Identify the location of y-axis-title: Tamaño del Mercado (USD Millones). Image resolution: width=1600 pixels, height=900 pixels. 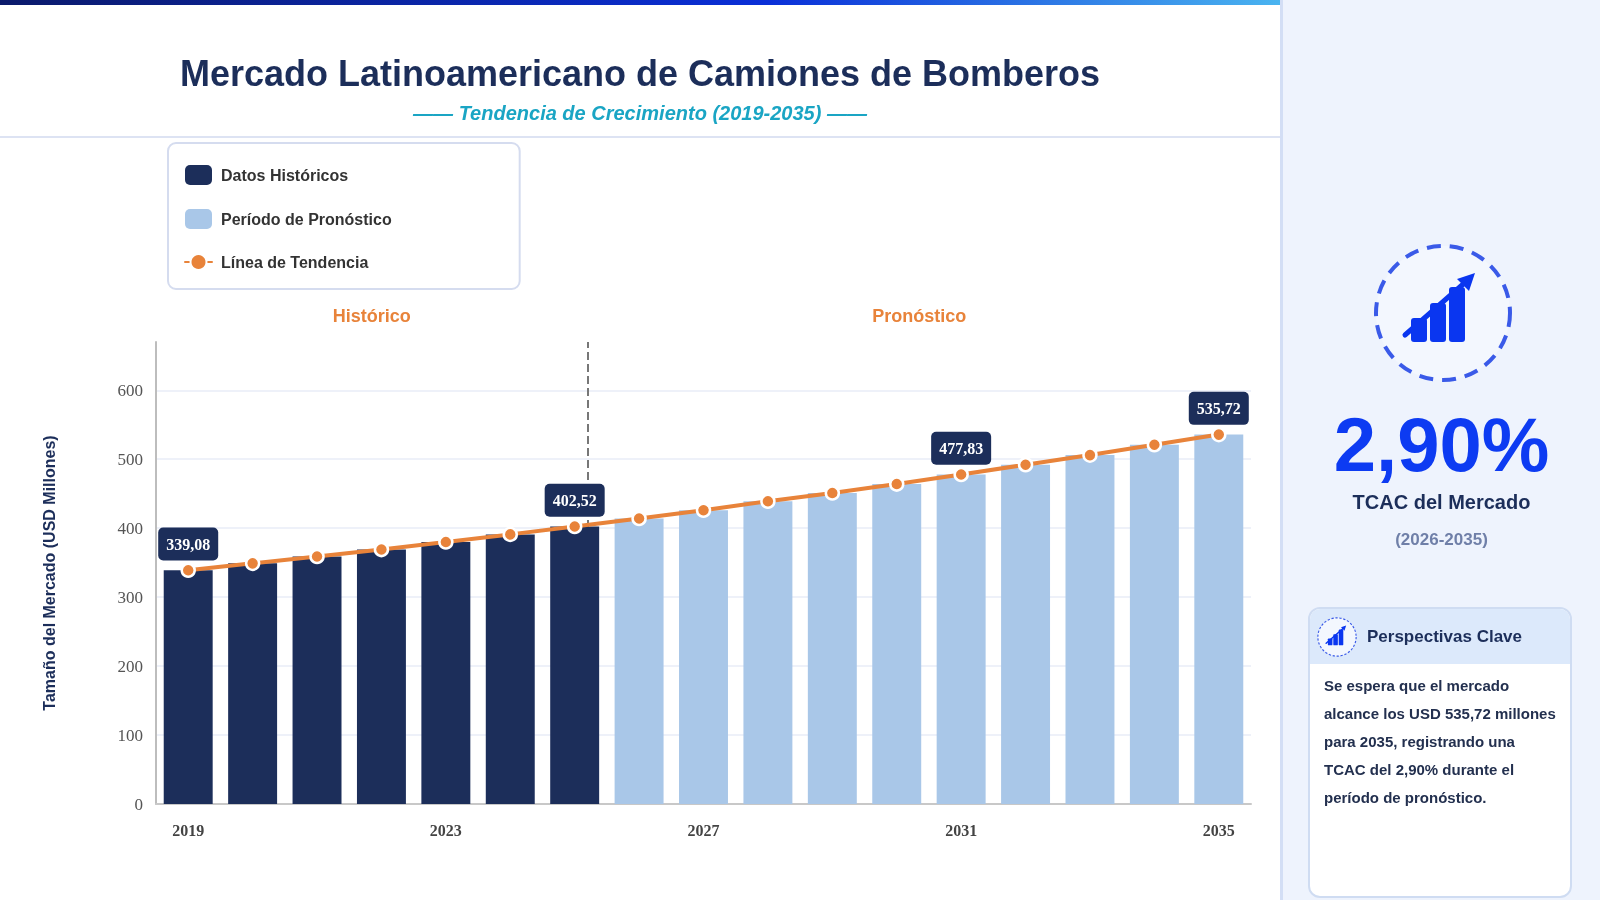
(49, 573).